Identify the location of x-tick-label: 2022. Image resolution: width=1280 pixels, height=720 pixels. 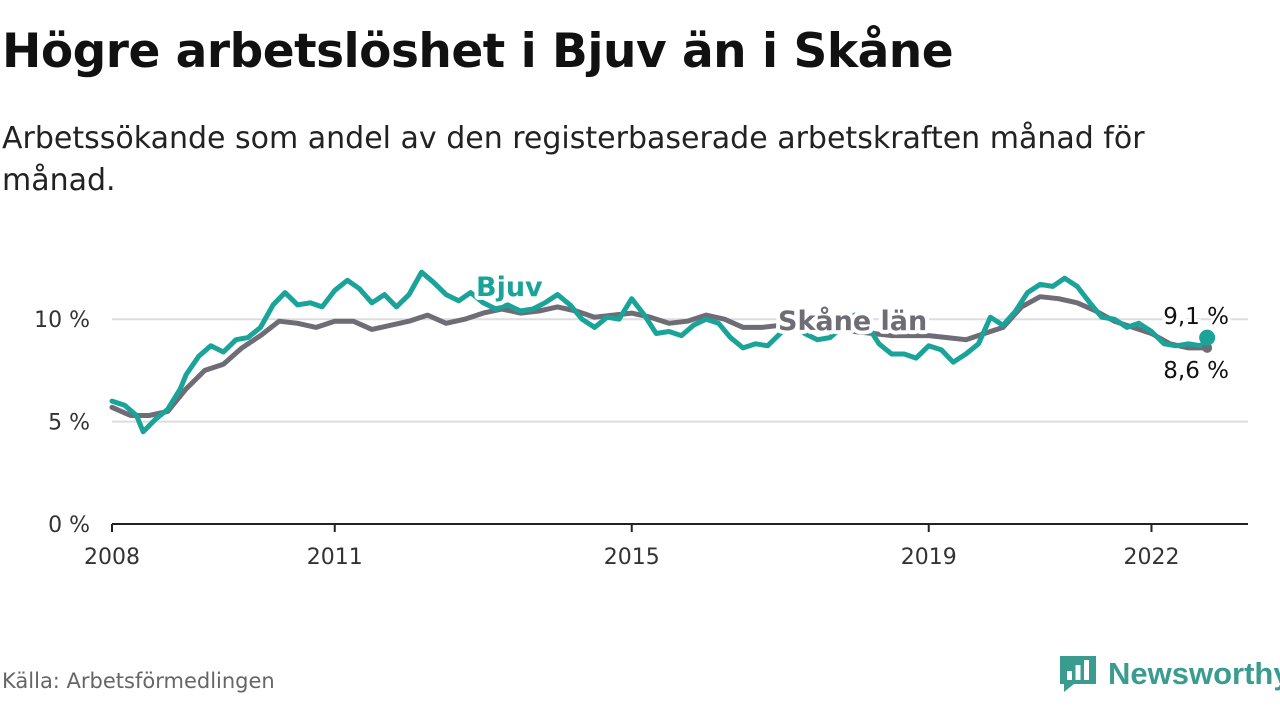
(1151, 557).